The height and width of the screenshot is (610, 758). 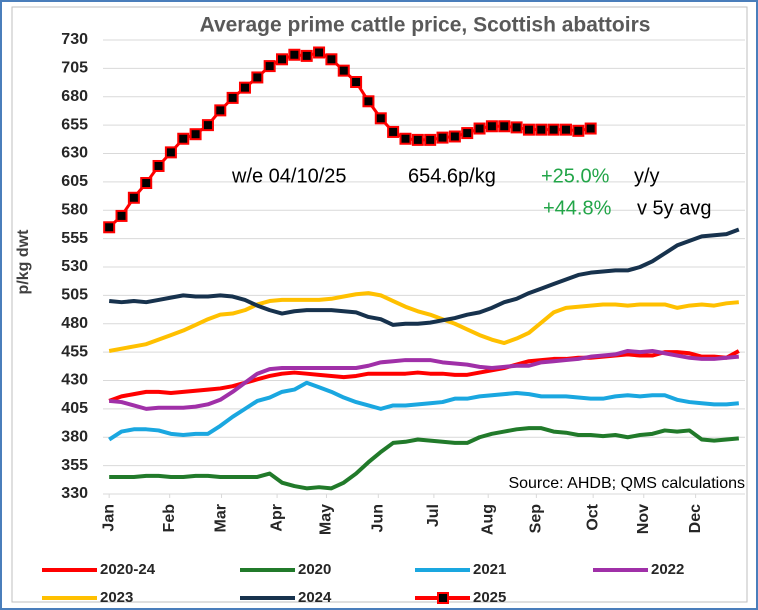 What do you see at coordinates (489, 597) in the screenshot?
I see `legend-label: 2025` at bounding box center [489, 597].